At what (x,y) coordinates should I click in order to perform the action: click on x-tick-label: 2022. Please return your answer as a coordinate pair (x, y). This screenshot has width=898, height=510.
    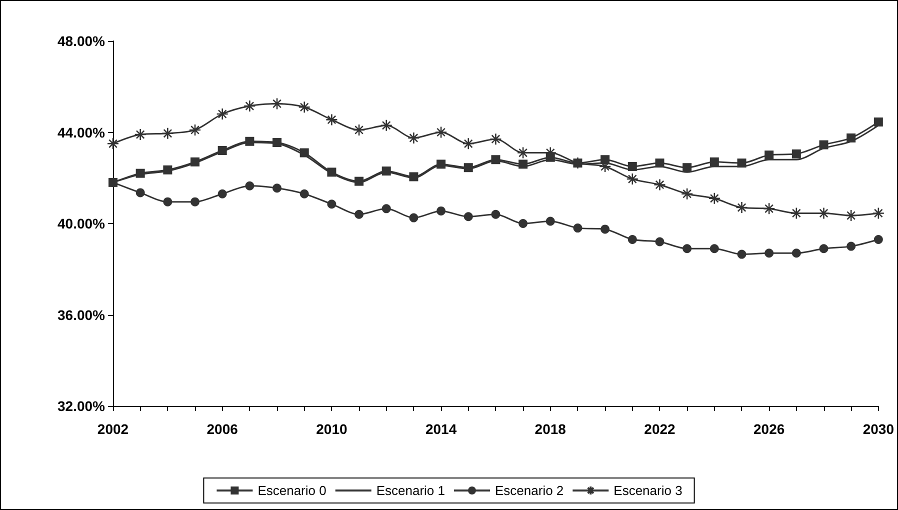
    Looking at the image, I should click on (660, 429).